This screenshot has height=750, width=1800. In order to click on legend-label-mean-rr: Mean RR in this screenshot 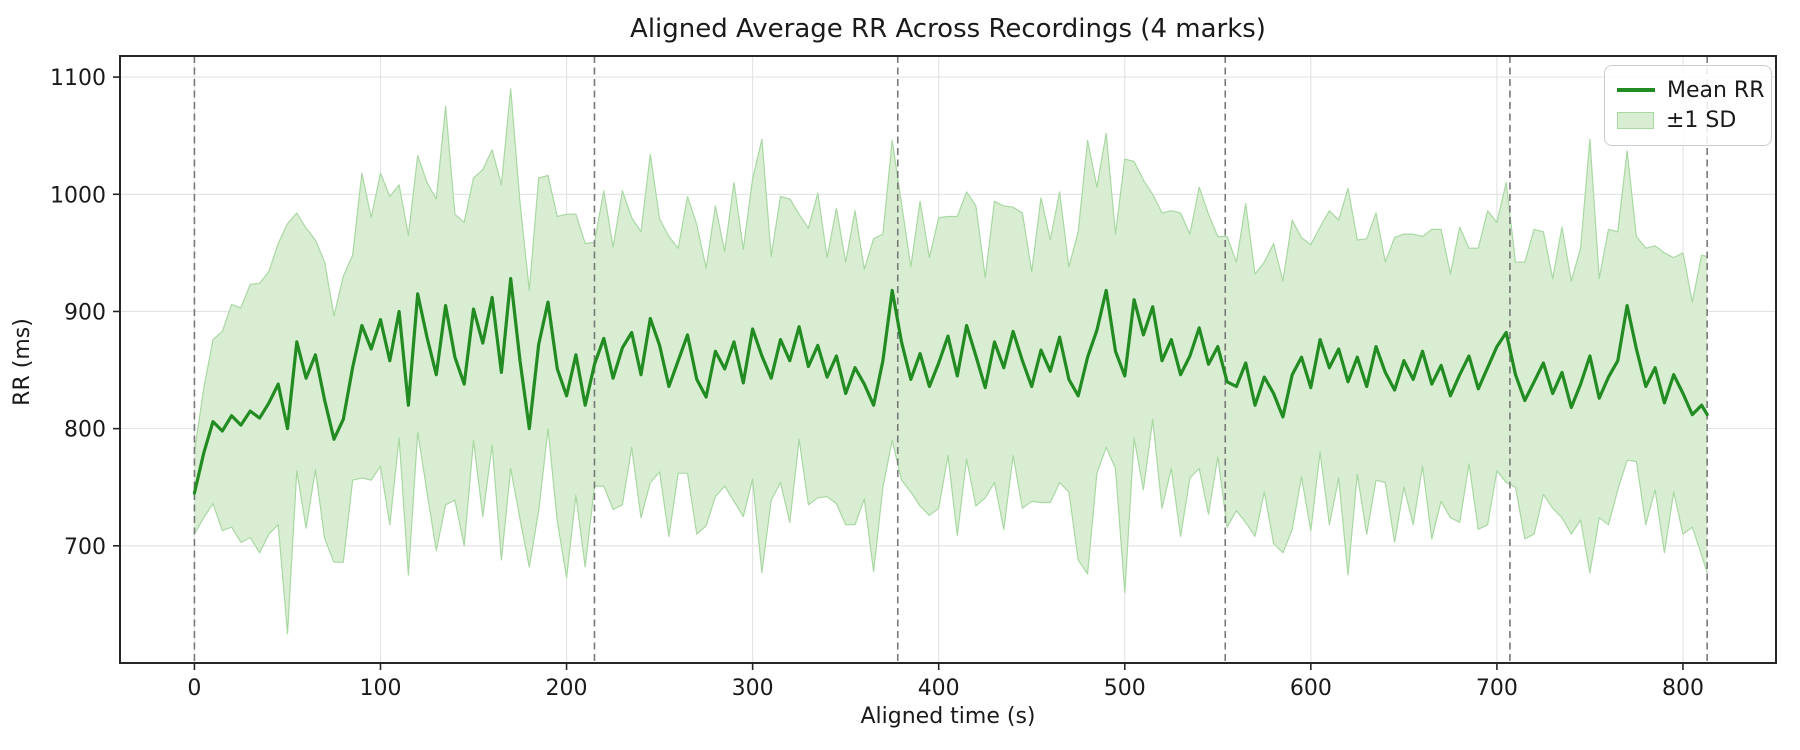, I will do `click(1716, 90)`.